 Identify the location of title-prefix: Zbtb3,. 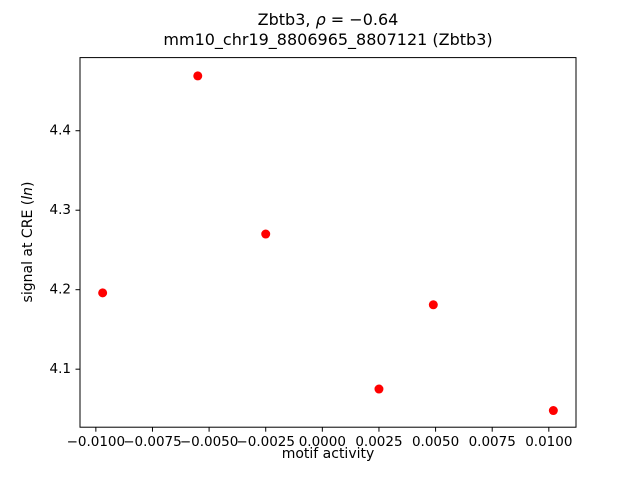
(286, 19).